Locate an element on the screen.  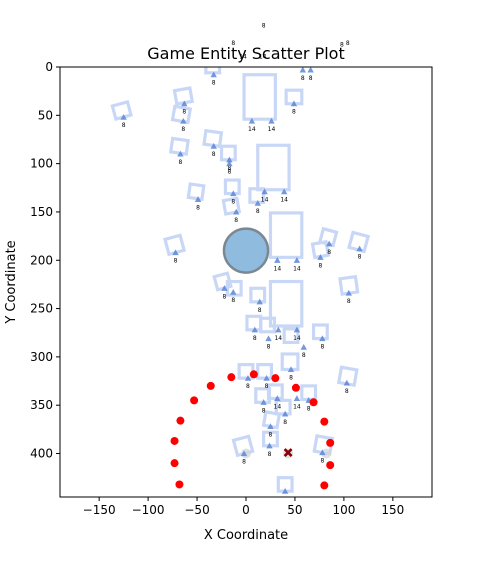
y-axis-label: Y Coordinate is located at coordinates (11, 282).